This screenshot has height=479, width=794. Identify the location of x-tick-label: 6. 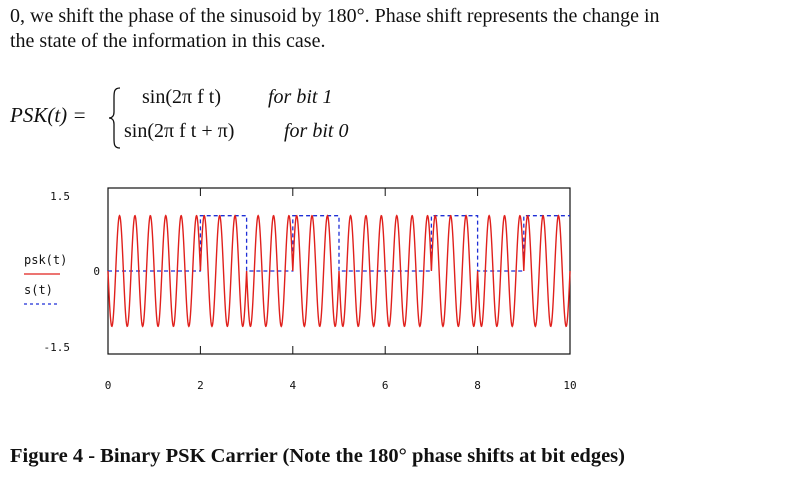
(385, 385).